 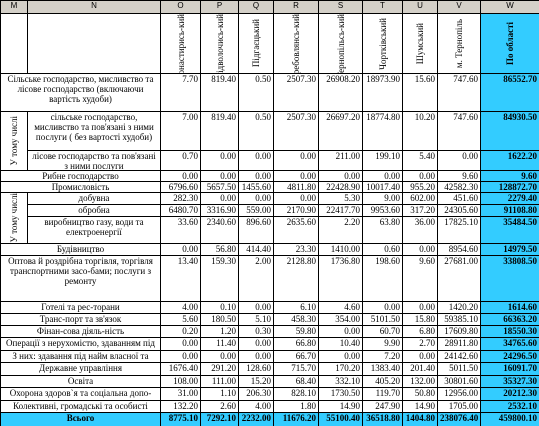 What do you see at coordinates (80, 381) in the screenshot?
I see `row-label: Освіта` at bounding box center [80, 381].